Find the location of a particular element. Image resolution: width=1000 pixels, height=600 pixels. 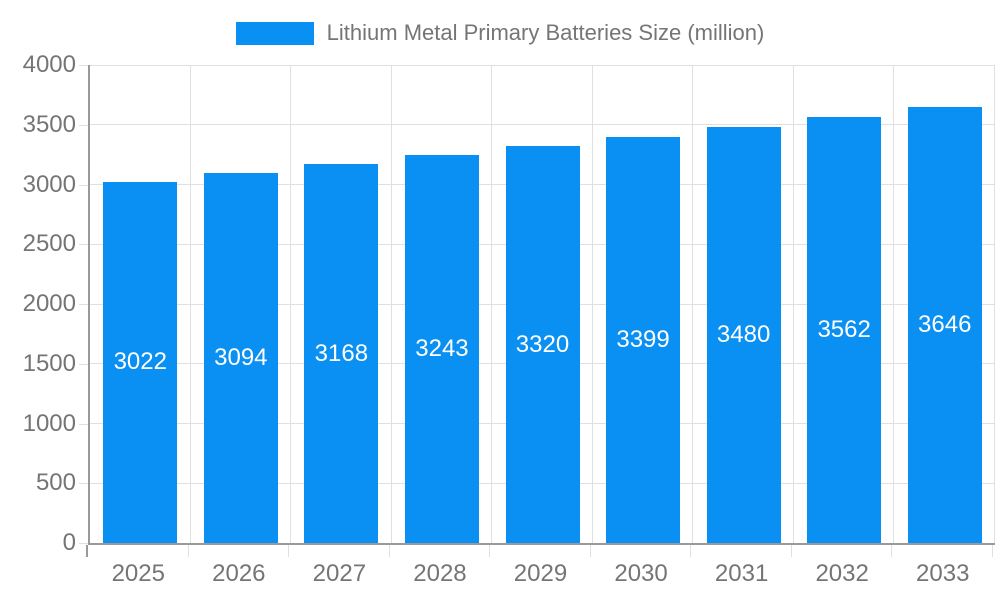

bar-value-label: 3094 is located at coordinates (241, 358).